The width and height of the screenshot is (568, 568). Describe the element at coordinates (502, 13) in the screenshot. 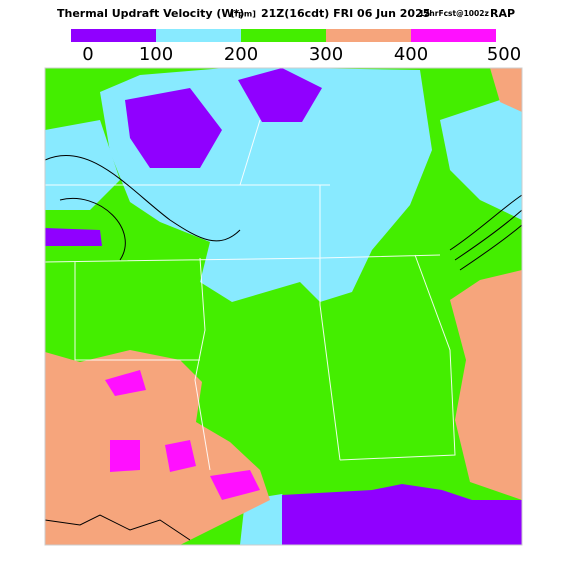

I see `model: RAP` at that location.